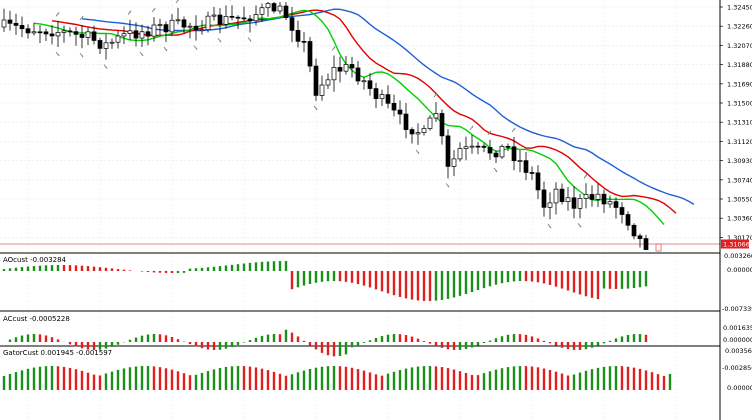 The height and width of the screenshot is (420, 752). Describe the element at coordinates (57, 353) in the screenshot. I see `gator-indicator-label: GatorCust 0.001945 -0.001597` at that location.